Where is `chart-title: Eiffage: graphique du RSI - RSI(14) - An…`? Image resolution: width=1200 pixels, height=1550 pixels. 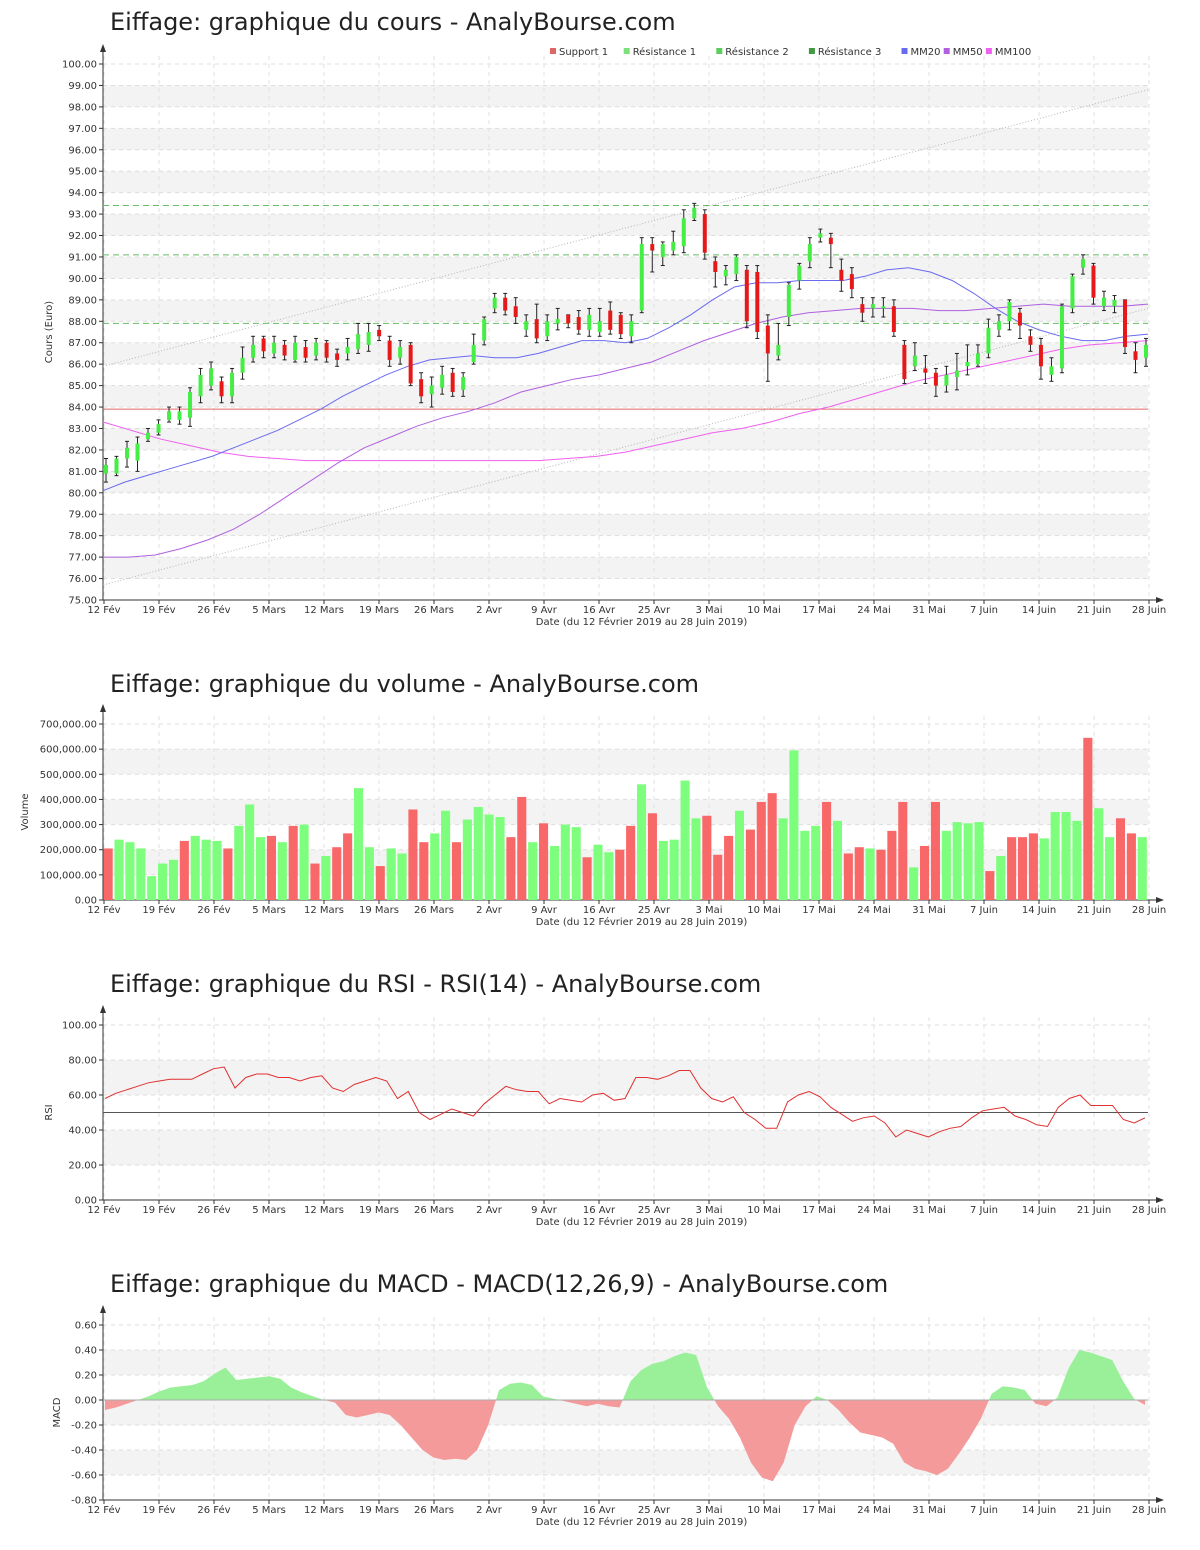
chart-title: Eiffage: graphique du RSI - RSI(14) - An… is located at coordinates (436, 984).